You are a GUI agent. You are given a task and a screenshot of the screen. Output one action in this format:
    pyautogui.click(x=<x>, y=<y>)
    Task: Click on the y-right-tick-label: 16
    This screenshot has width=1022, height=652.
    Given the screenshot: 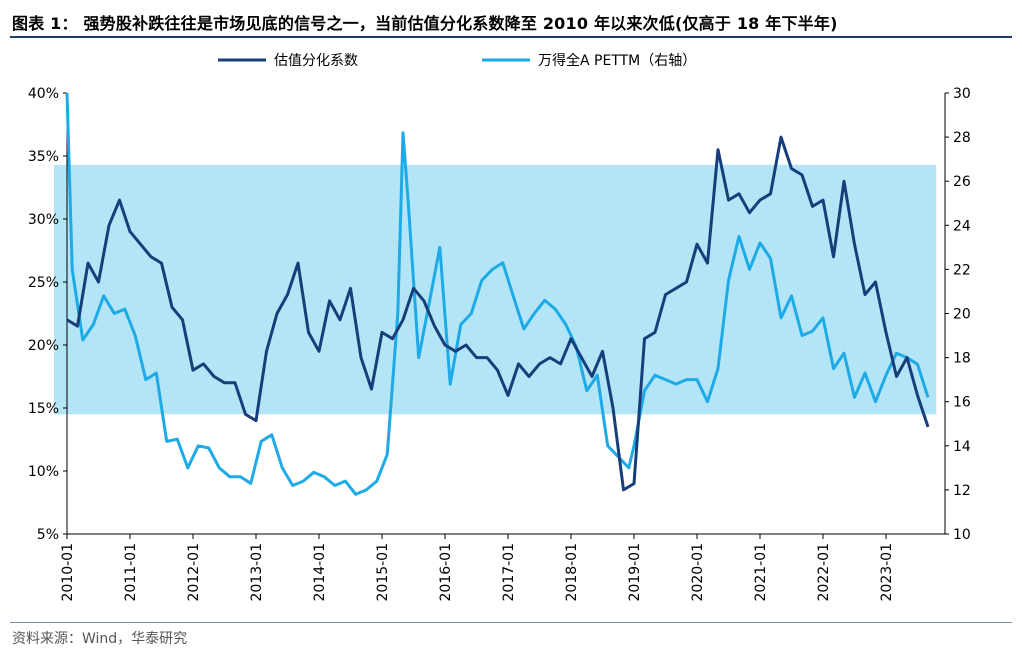 What is the action you would take?
    pyautogui.click(x=962, y=403)
    